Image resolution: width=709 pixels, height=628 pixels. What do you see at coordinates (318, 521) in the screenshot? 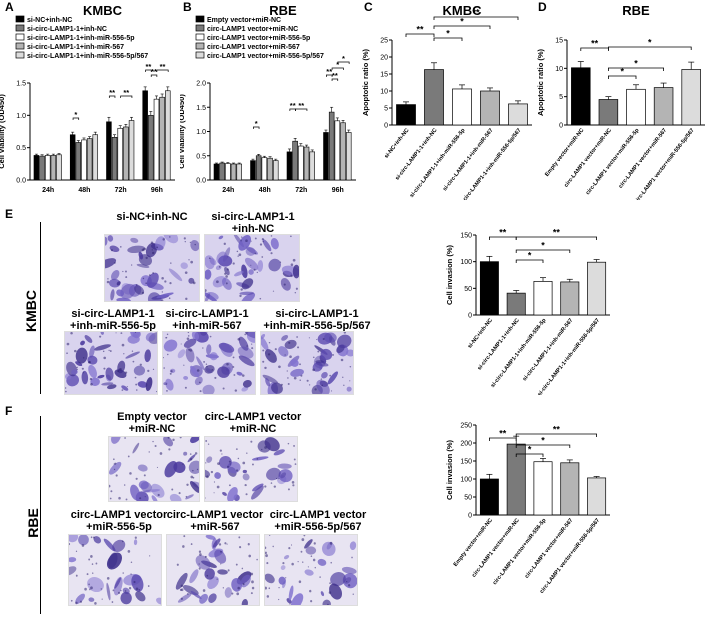
I see `image-caption: circ-LAMP1 vector +miR-556-5p/567` at bounding box center [318, 521].